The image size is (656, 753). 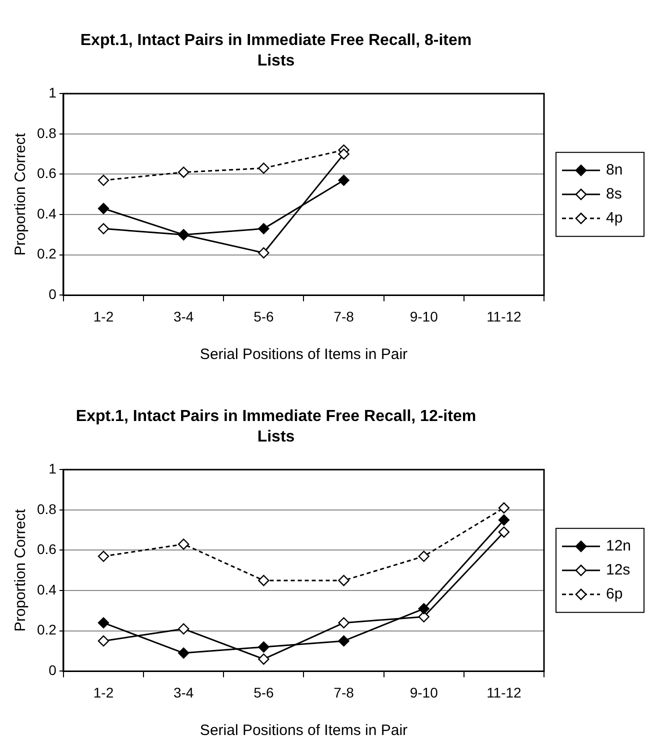 I want to click on legend-label: 4p, so click(x=614, y=218).